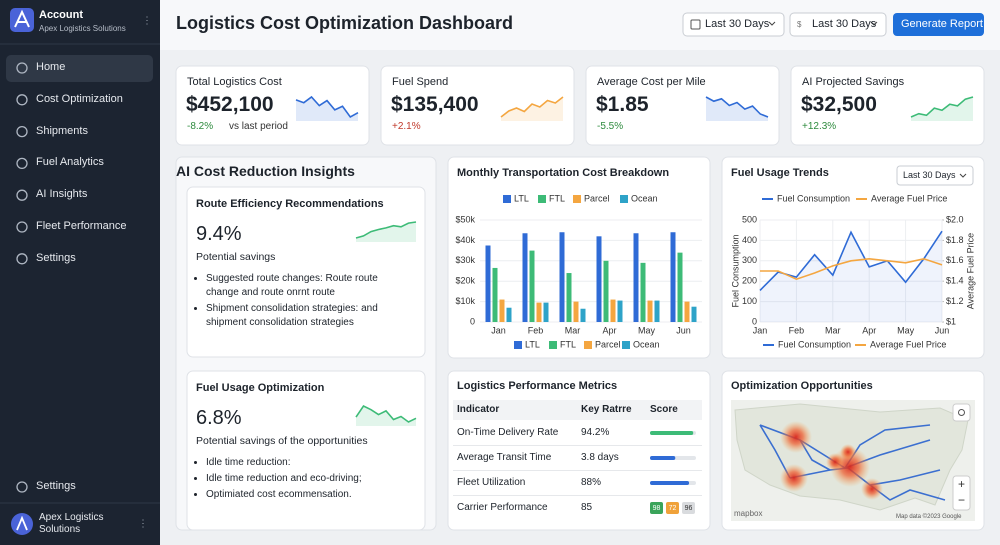 The height and width of the screenshot is (545, 1000). I want to click on line, so click(851, 260).